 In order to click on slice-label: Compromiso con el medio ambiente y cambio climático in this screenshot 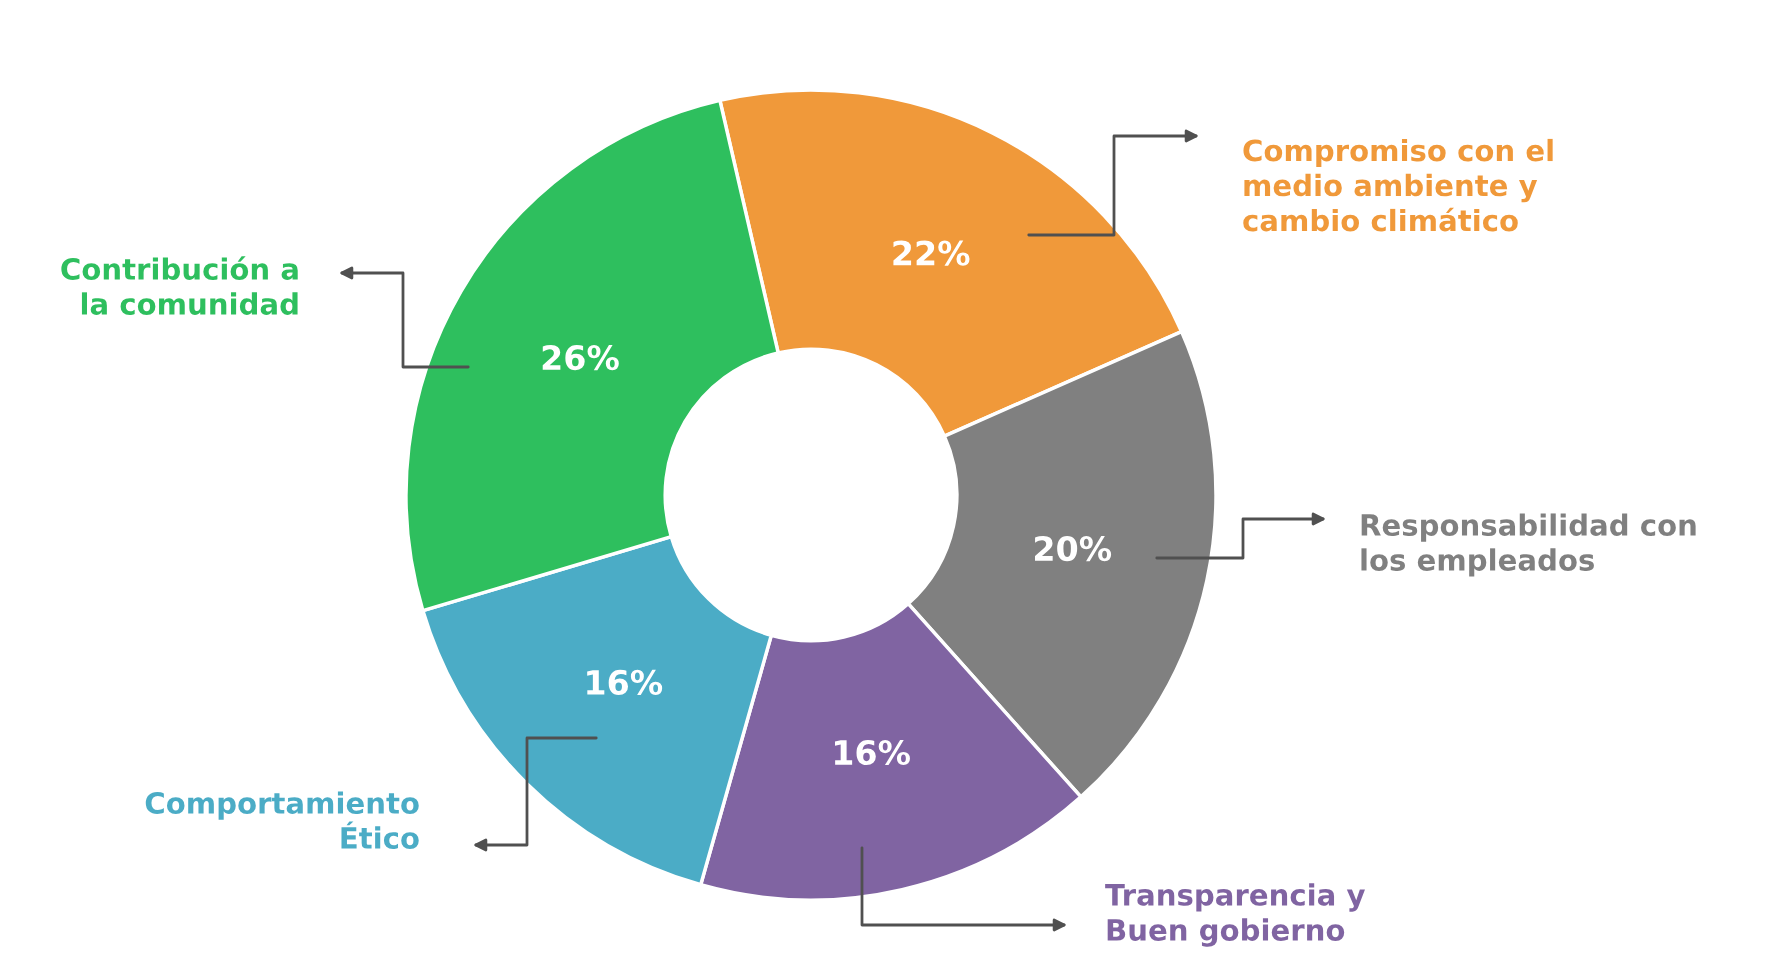, I will do `click(1398, 185)`.